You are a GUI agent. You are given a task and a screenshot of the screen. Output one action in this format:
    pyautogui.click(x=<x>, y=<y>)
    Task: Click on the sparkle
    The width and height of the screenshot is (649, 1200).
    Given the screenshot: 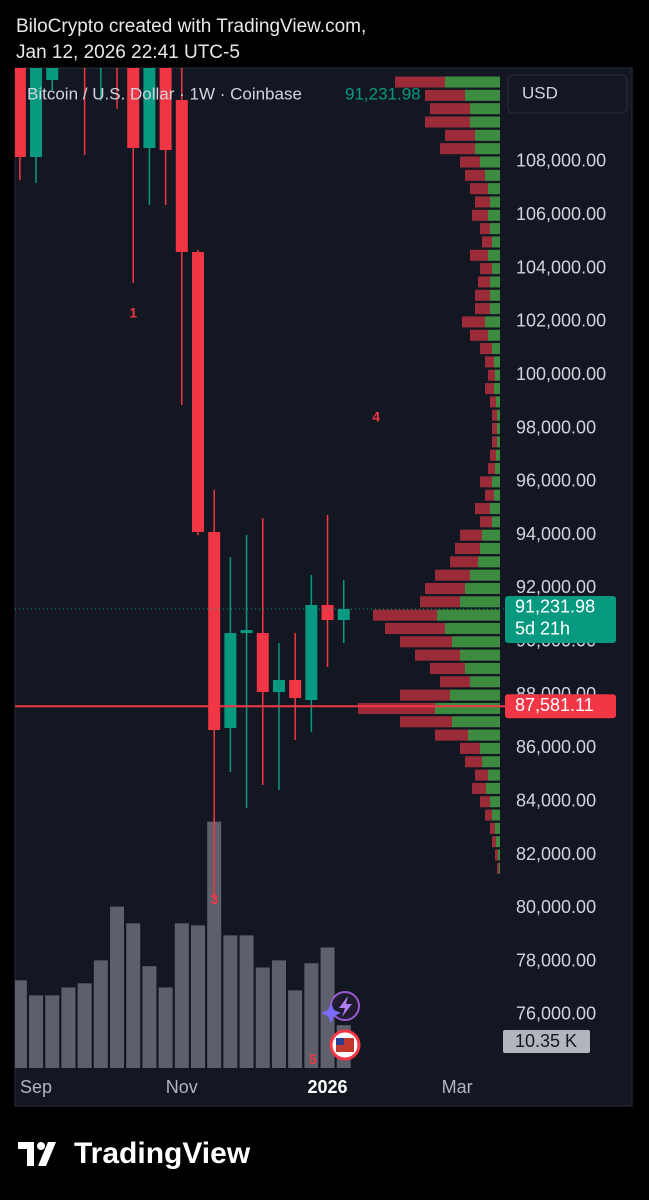 What is the action you would take?
    pyautogui.click(x=331, y=1013)
    